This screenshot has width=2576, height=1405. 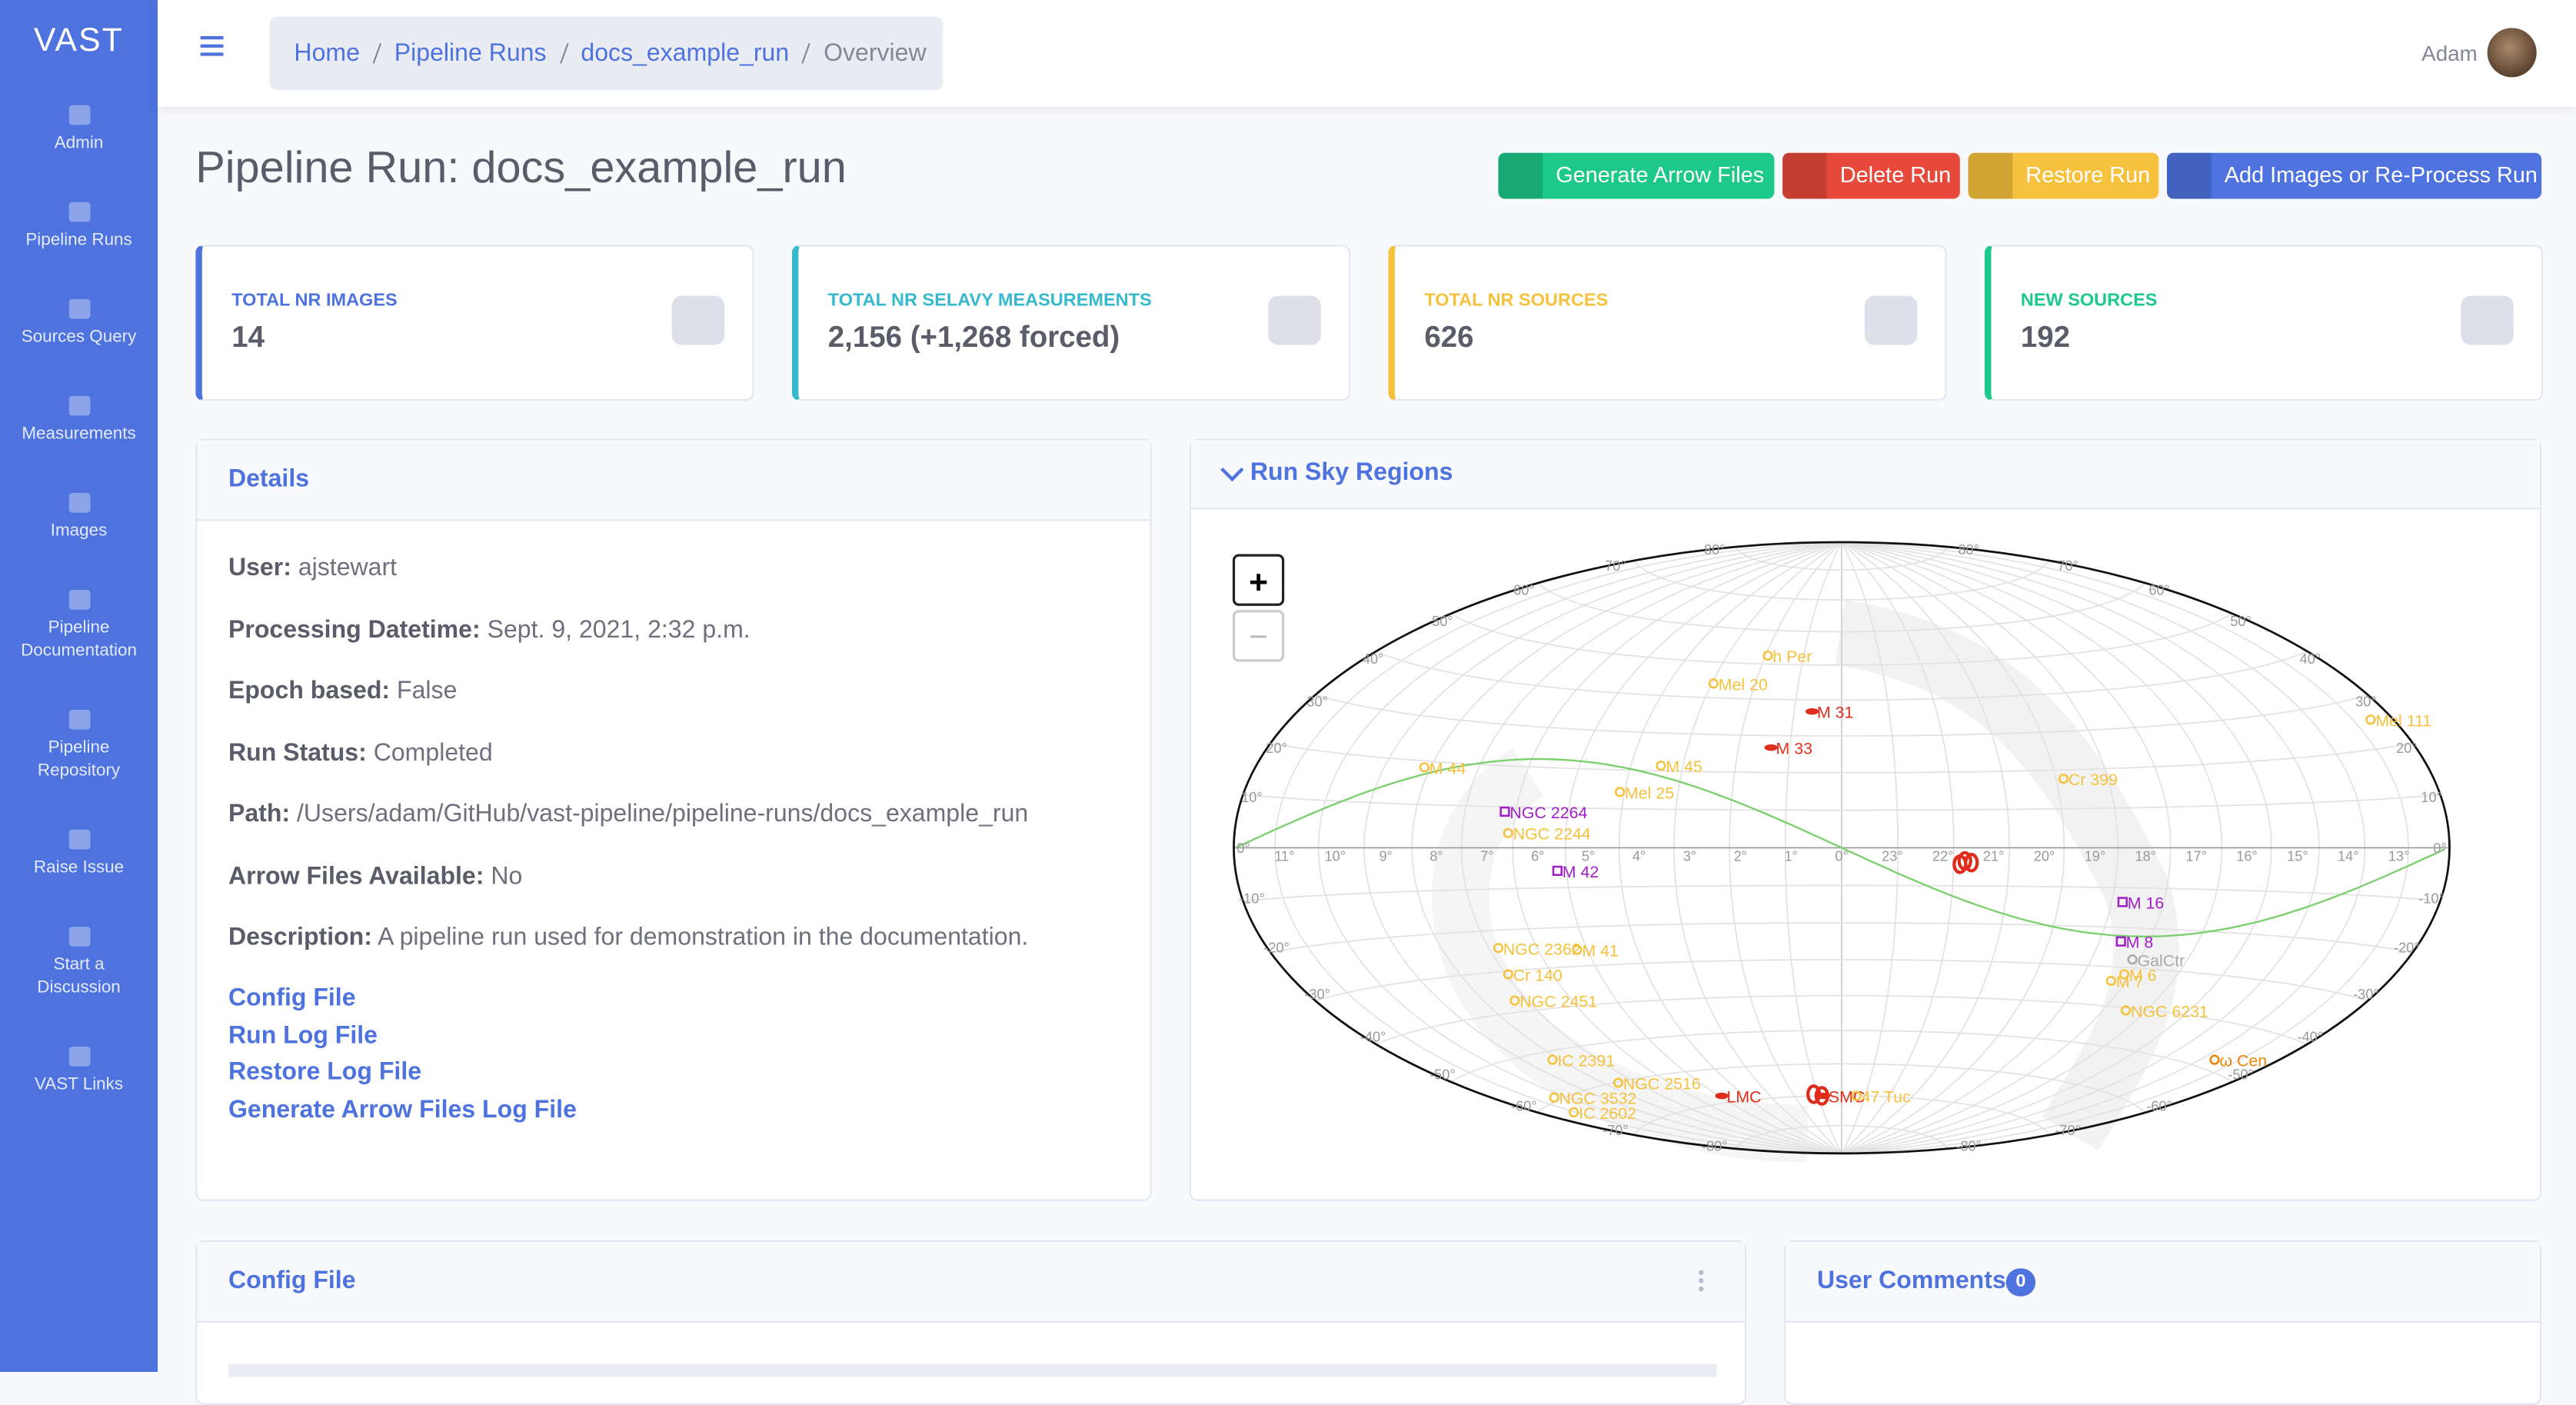 I want to click on zoom-out-button, so click(x=1258, y=636).